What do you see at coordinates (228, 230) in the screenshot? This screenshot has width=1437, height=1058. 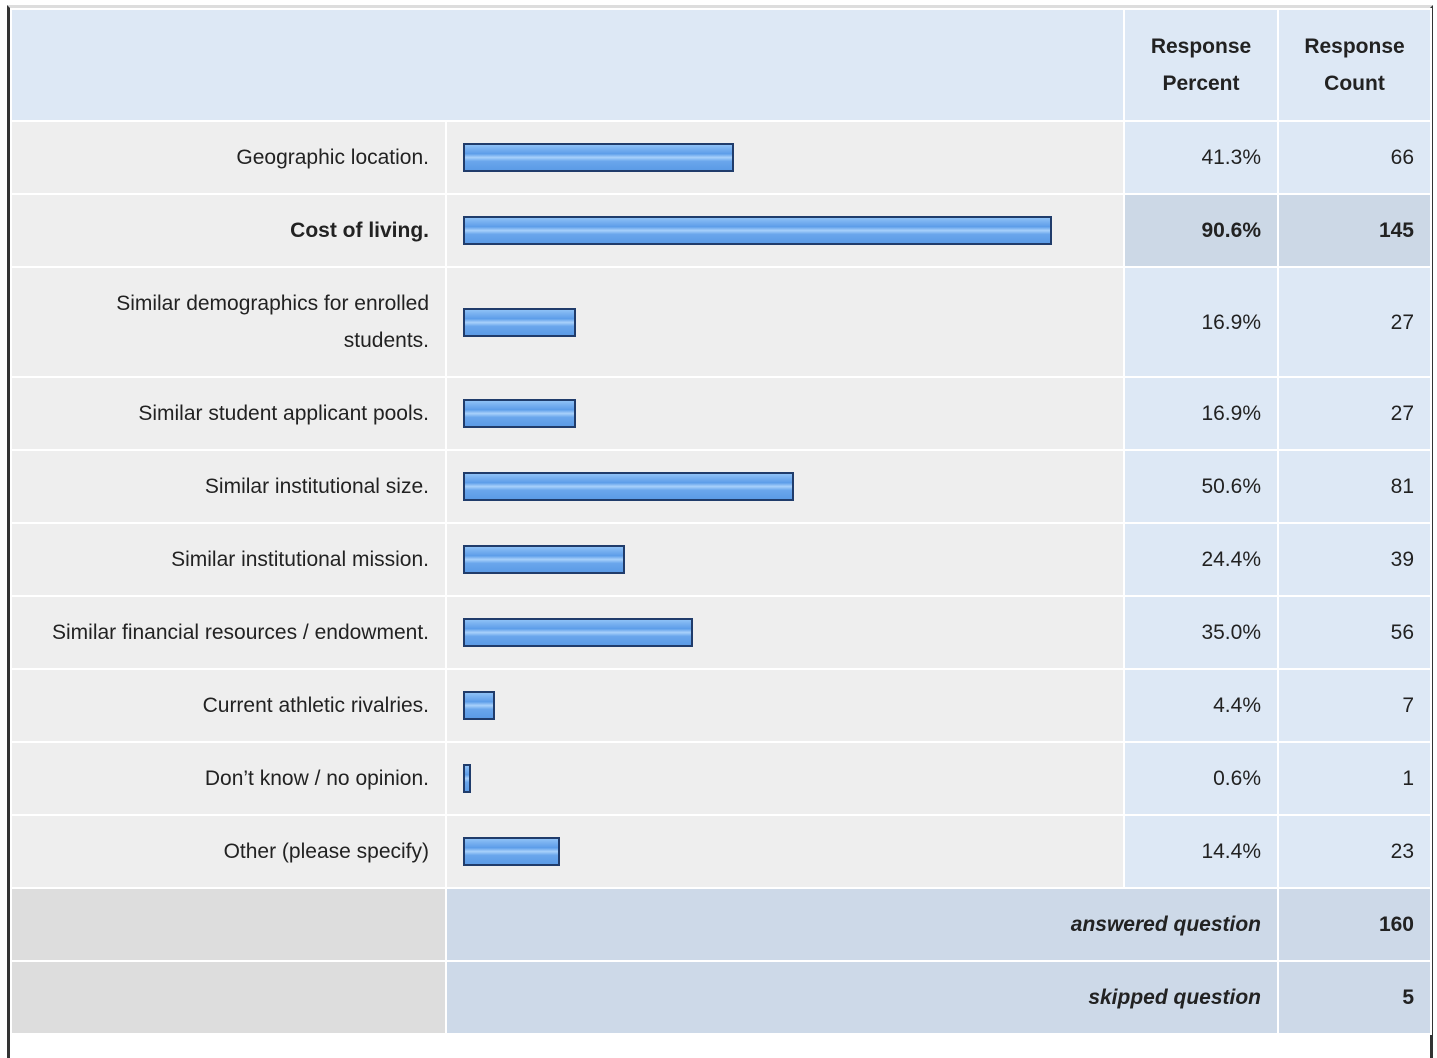 I see `answer-label: Cost of living.` at bounding box center [228, 230].